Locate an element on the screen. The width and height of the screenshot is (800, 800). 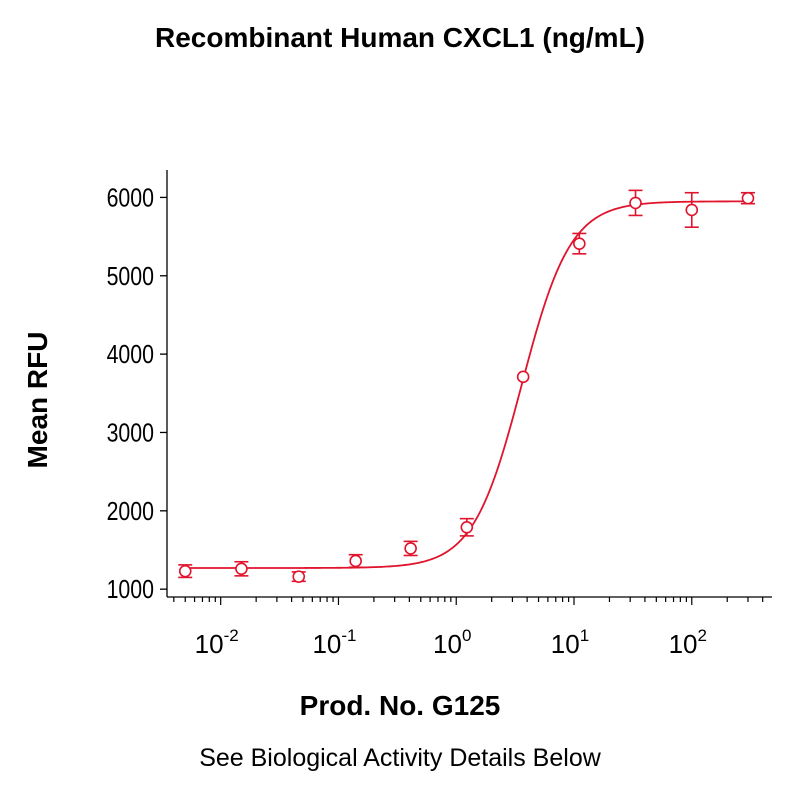
y-tick-label: 6000 is located at coordinates (130, 198).